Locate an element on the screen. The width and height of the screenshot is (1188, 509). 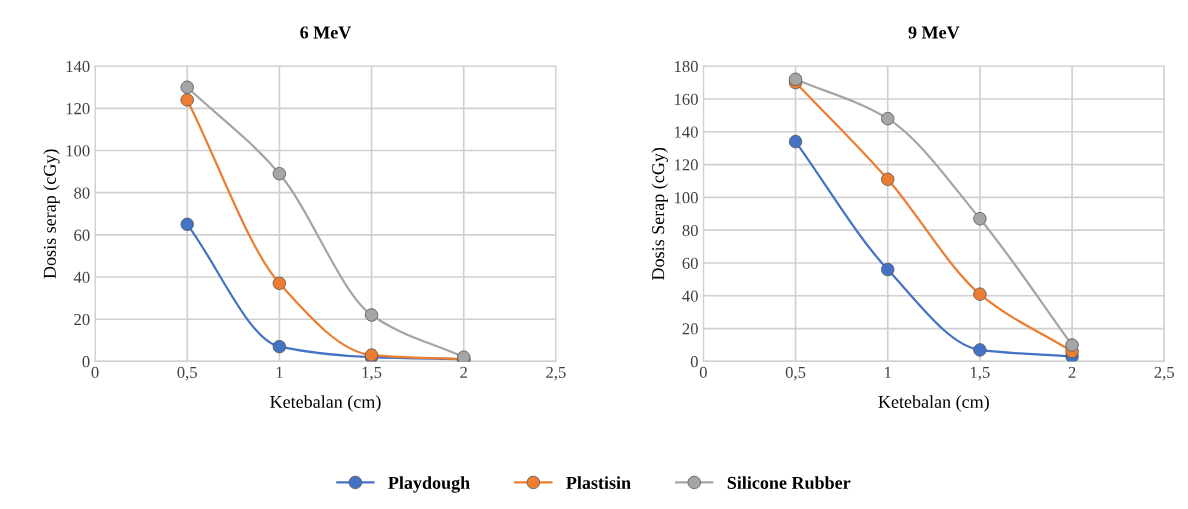
chart-title: 9 MeV is located at coordinates (934, 32).